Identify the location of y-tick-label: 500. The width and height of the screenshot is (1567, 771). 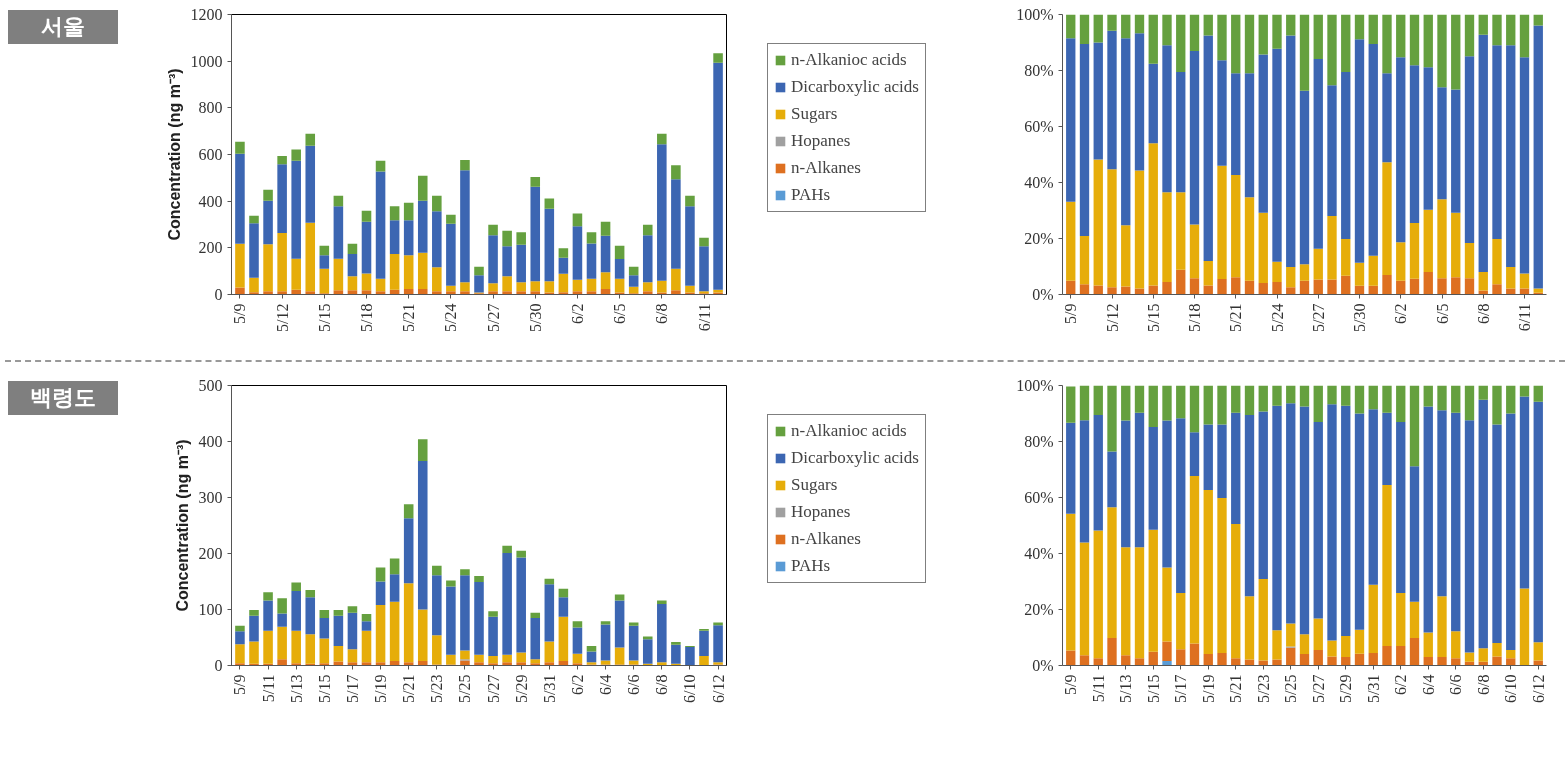
(210, 385).